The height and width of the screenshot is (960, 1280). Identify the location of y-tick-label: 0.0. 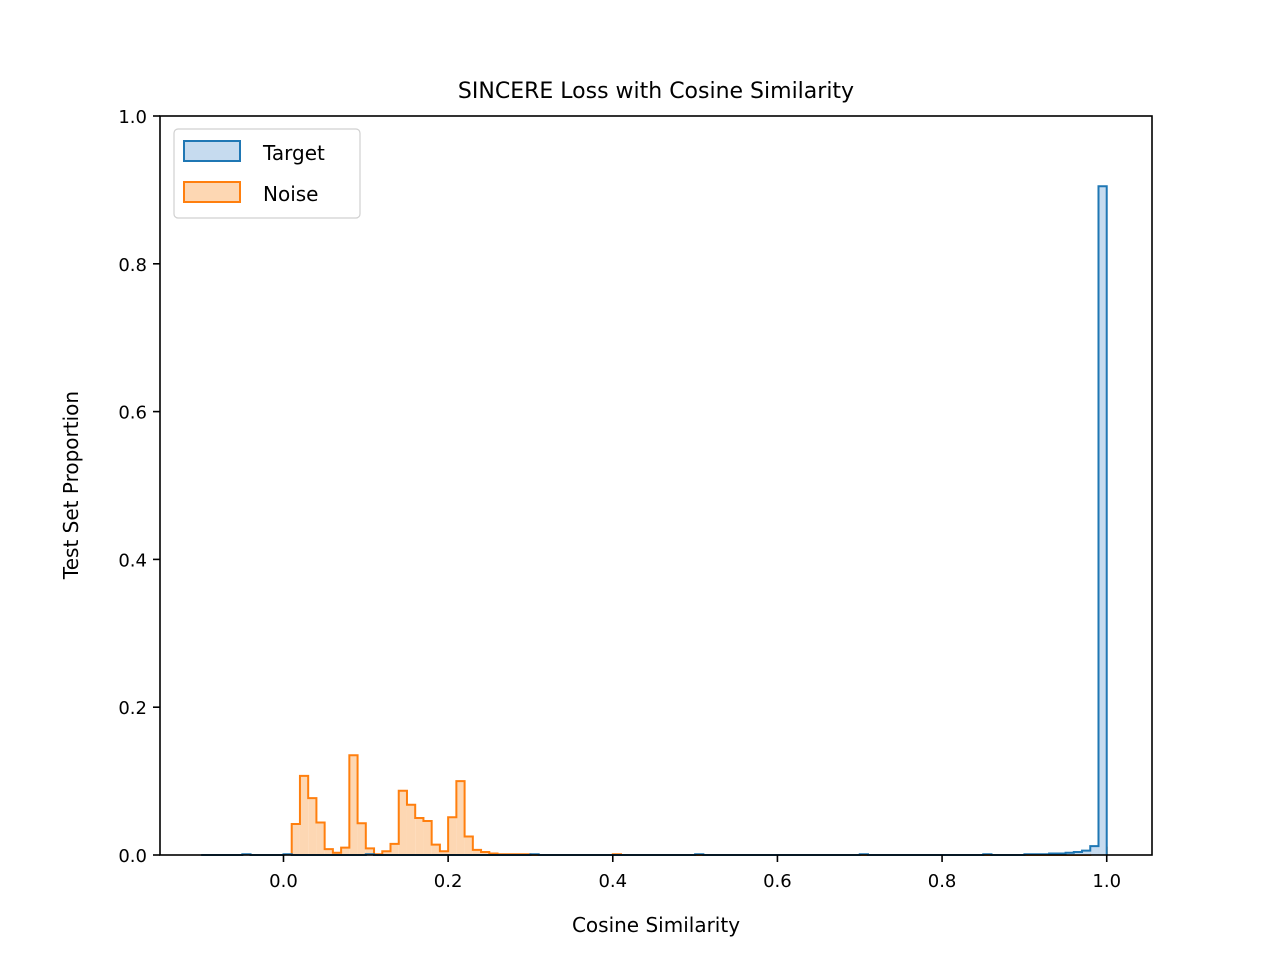
(132, 856).